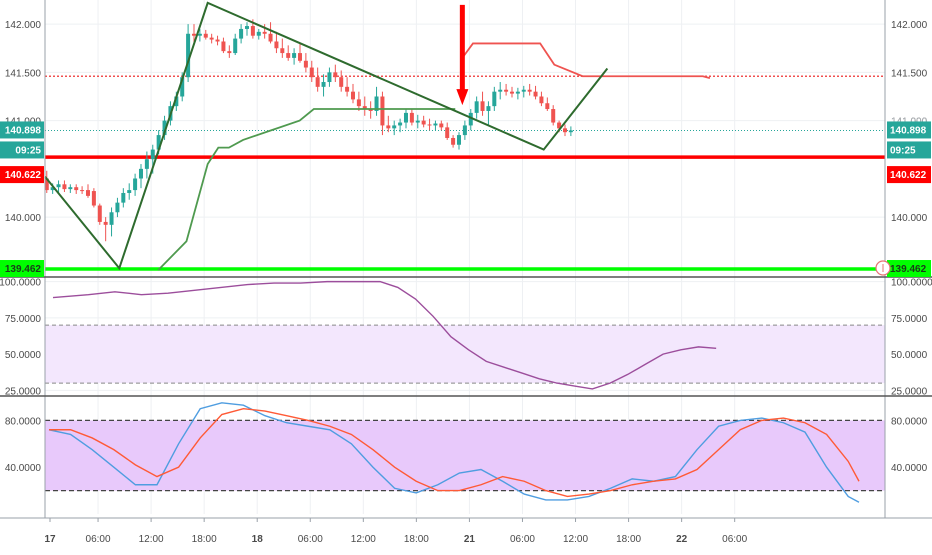 Image resolution: width=932 pixels, height=555 pixels. What do you see at coordinates (911, 283) in the screenshot?
I see `rsi-tick-label-right: 100.0000` at bounding box center [911, 283].